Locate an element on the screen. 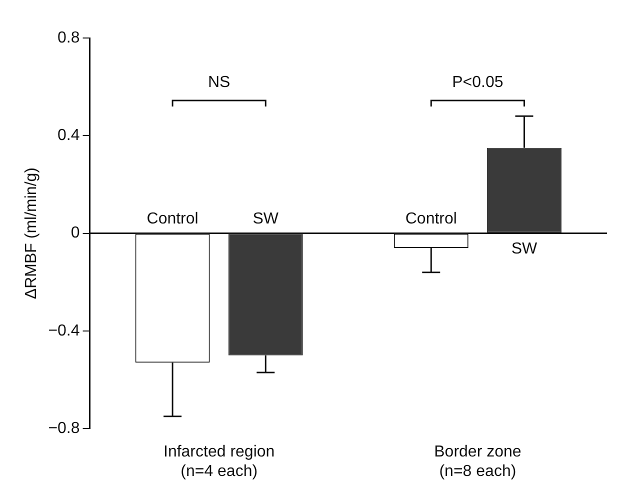 Image resolution: width=625 pixels, height=503 pixels. annotation: NS is located at coordinates (219, 82).